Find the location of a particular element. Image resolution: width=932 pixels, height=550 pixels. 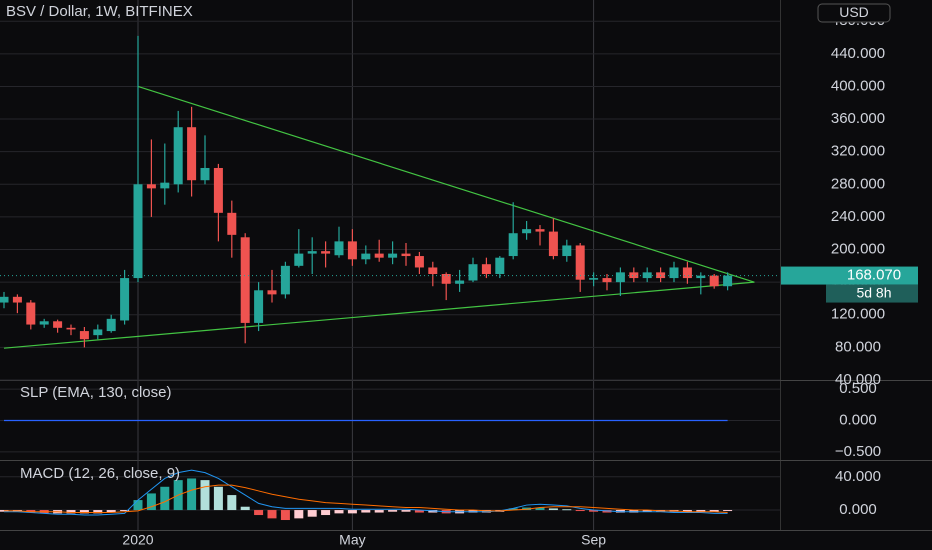

last-price-label: 168.070 is located at coordinates (874, 275).